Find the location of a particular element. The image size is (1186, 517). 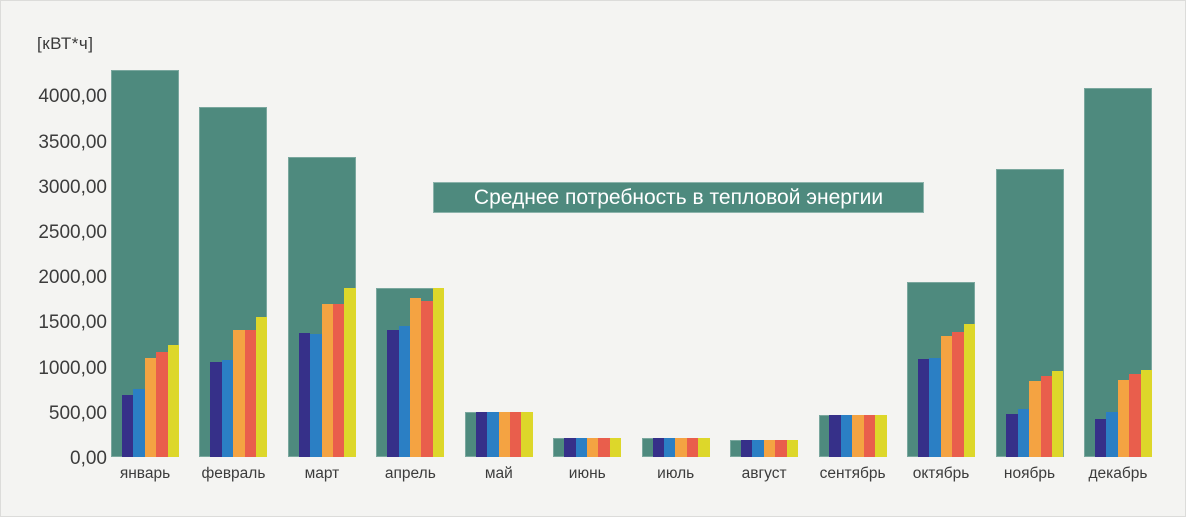

y-tick-label: 3000,00 is located at coordinates (72, 187).